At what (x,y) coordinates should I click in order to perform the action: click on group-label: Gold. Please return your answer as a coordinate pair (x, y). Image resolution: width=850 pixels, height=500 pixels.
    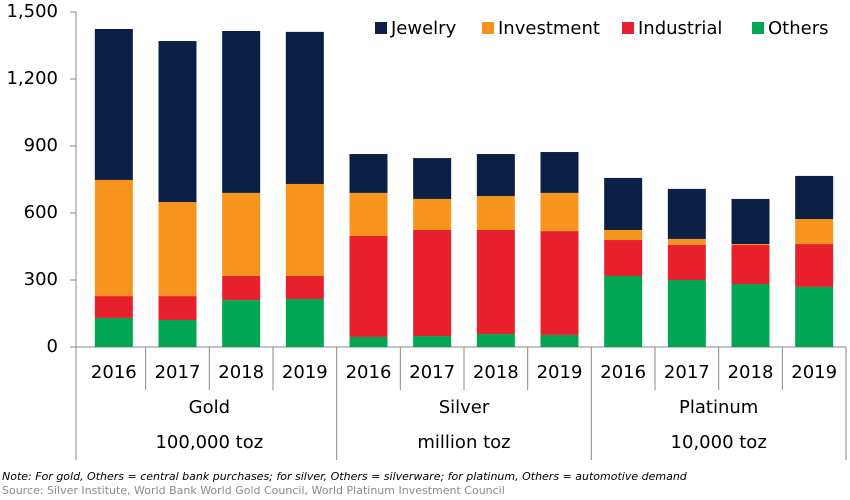
    Looking at the image, I should click on (209, 407).